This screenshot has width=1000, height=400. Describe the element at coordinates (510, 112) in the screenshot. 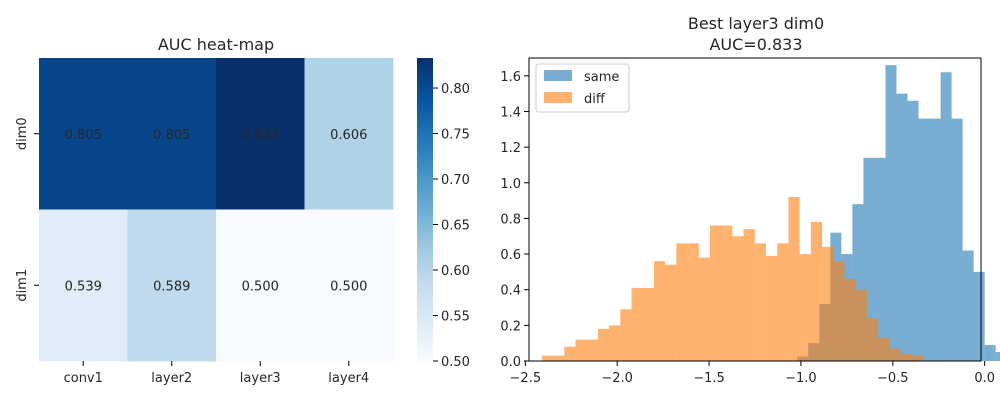

I see `y-tick-label: 1.4` at that location.